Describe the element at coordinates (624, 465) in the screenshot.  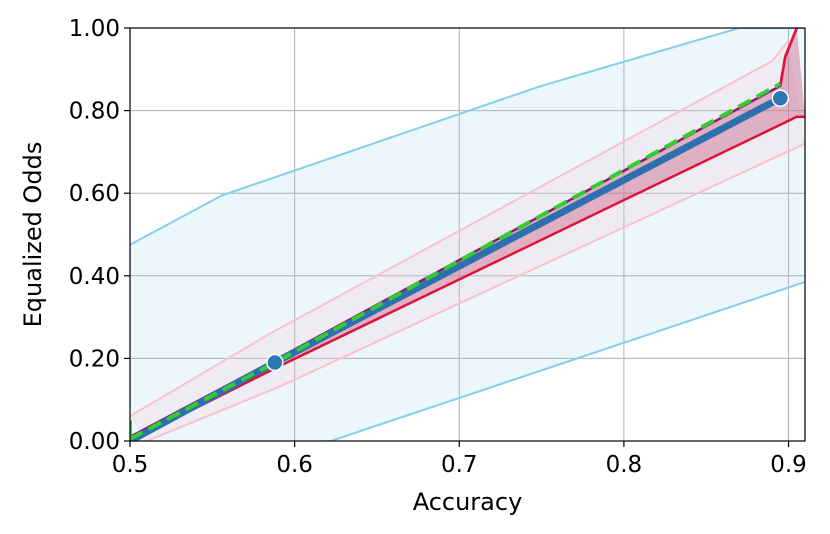
I see `x-tick-label-3: 0.8` at that location.